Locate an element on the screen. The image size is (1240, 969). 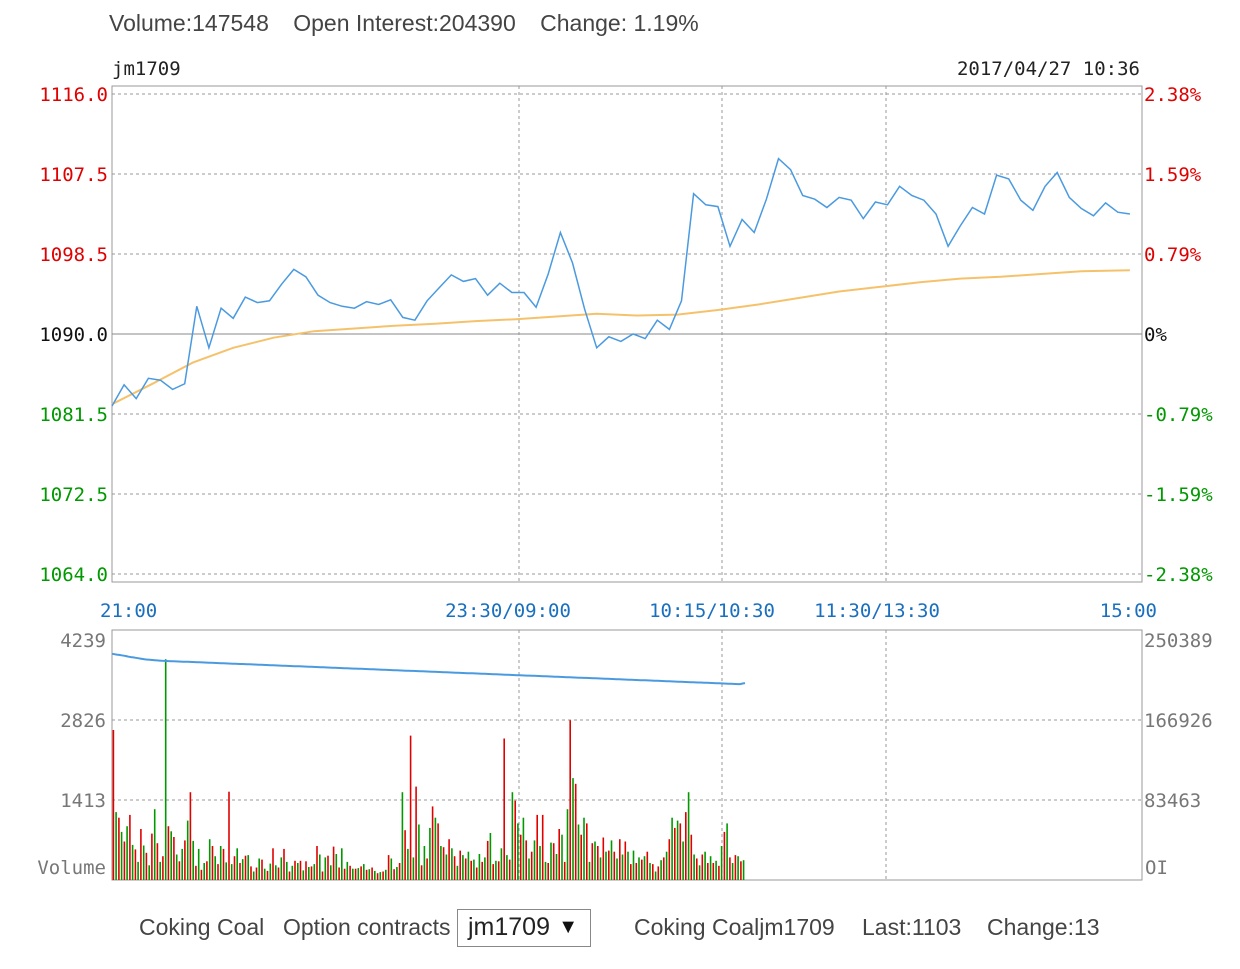
volume-vertical-grid is located at coordinates (702, 755).